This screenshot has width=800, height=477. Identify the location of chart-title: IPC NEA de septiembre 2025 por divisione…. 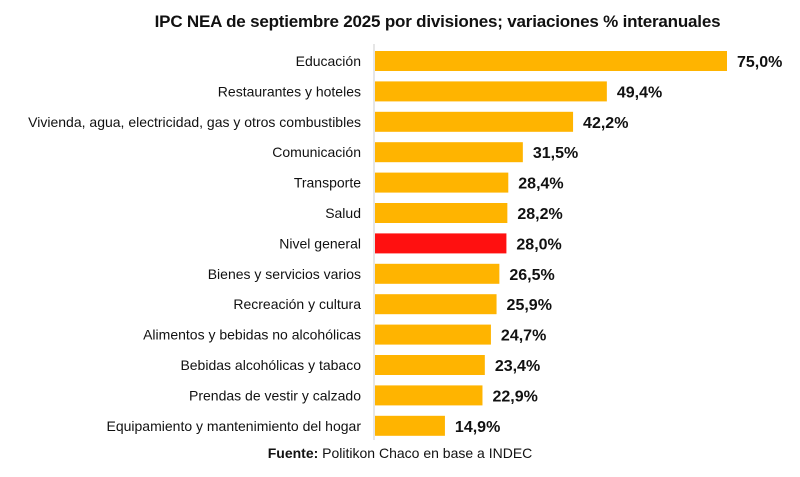
(437, 21).